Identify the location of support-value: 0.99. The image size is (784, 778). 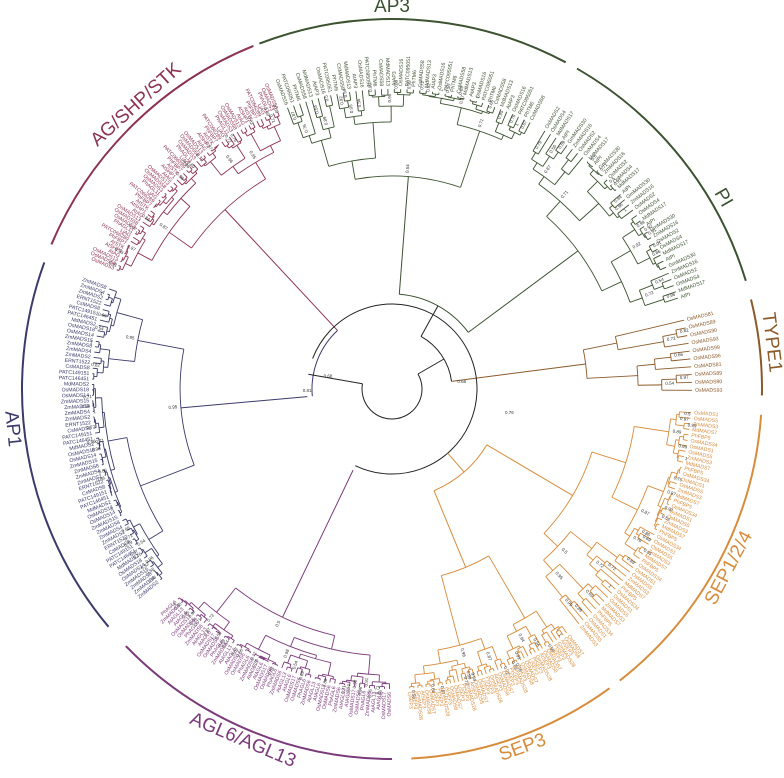
(569, 602).